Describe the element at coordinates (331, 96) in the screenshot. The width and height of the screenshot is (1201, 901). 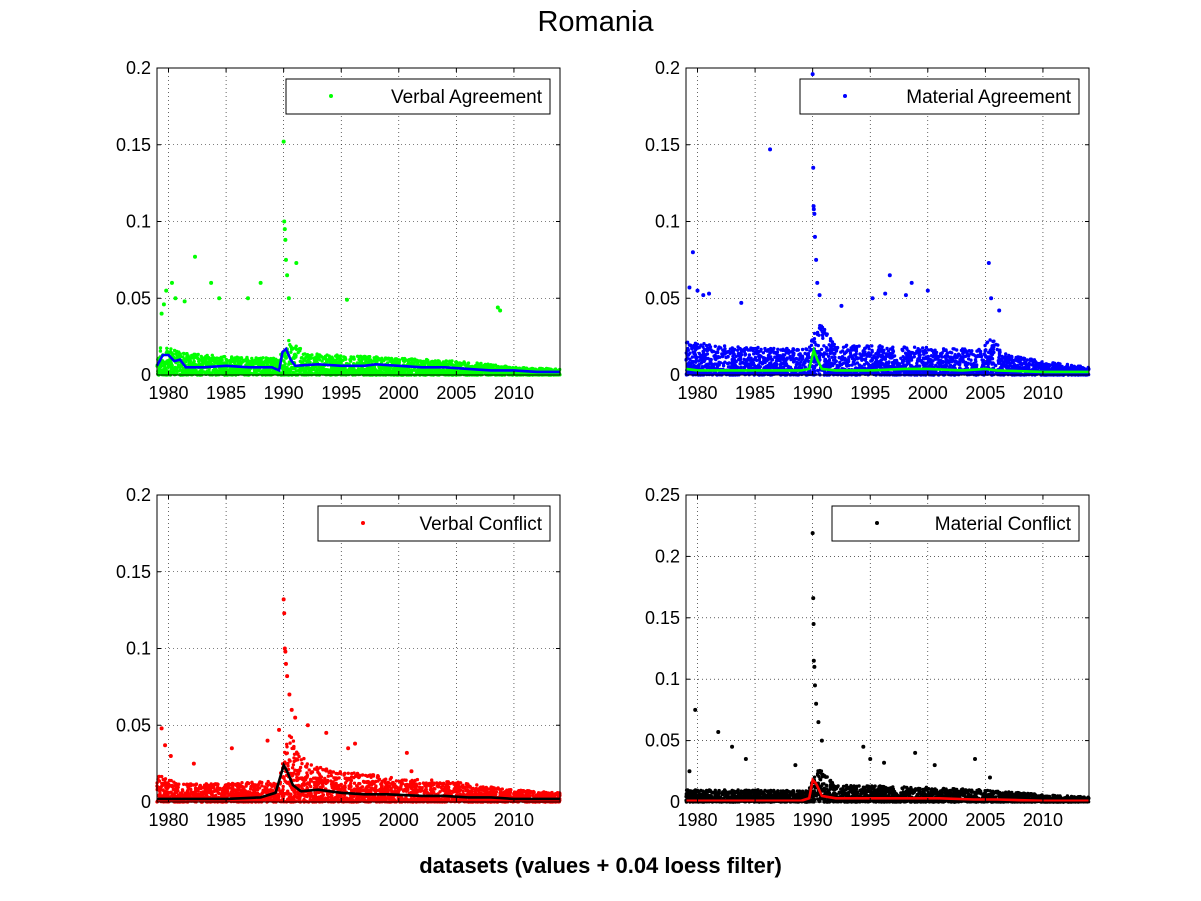
I see `legend-marker` at that location.